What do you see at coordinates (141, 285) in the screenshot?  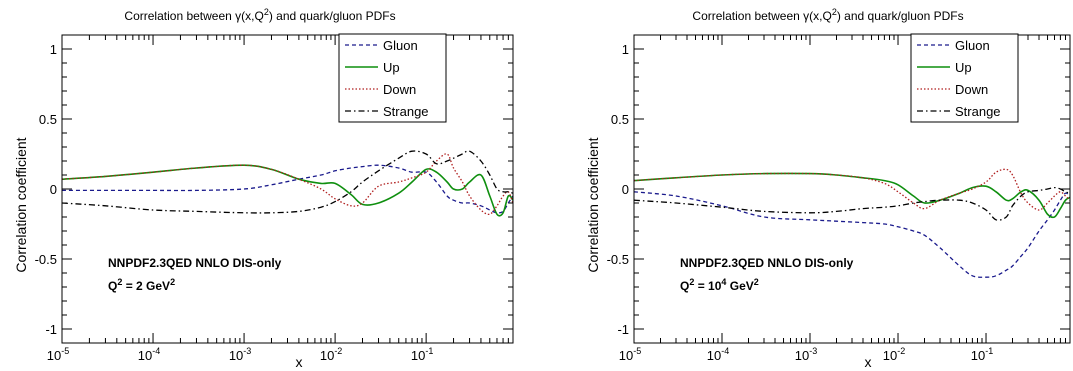 I see `annotation-q2: Q2 = 2 GeV2` at bounding box center [141, 285].